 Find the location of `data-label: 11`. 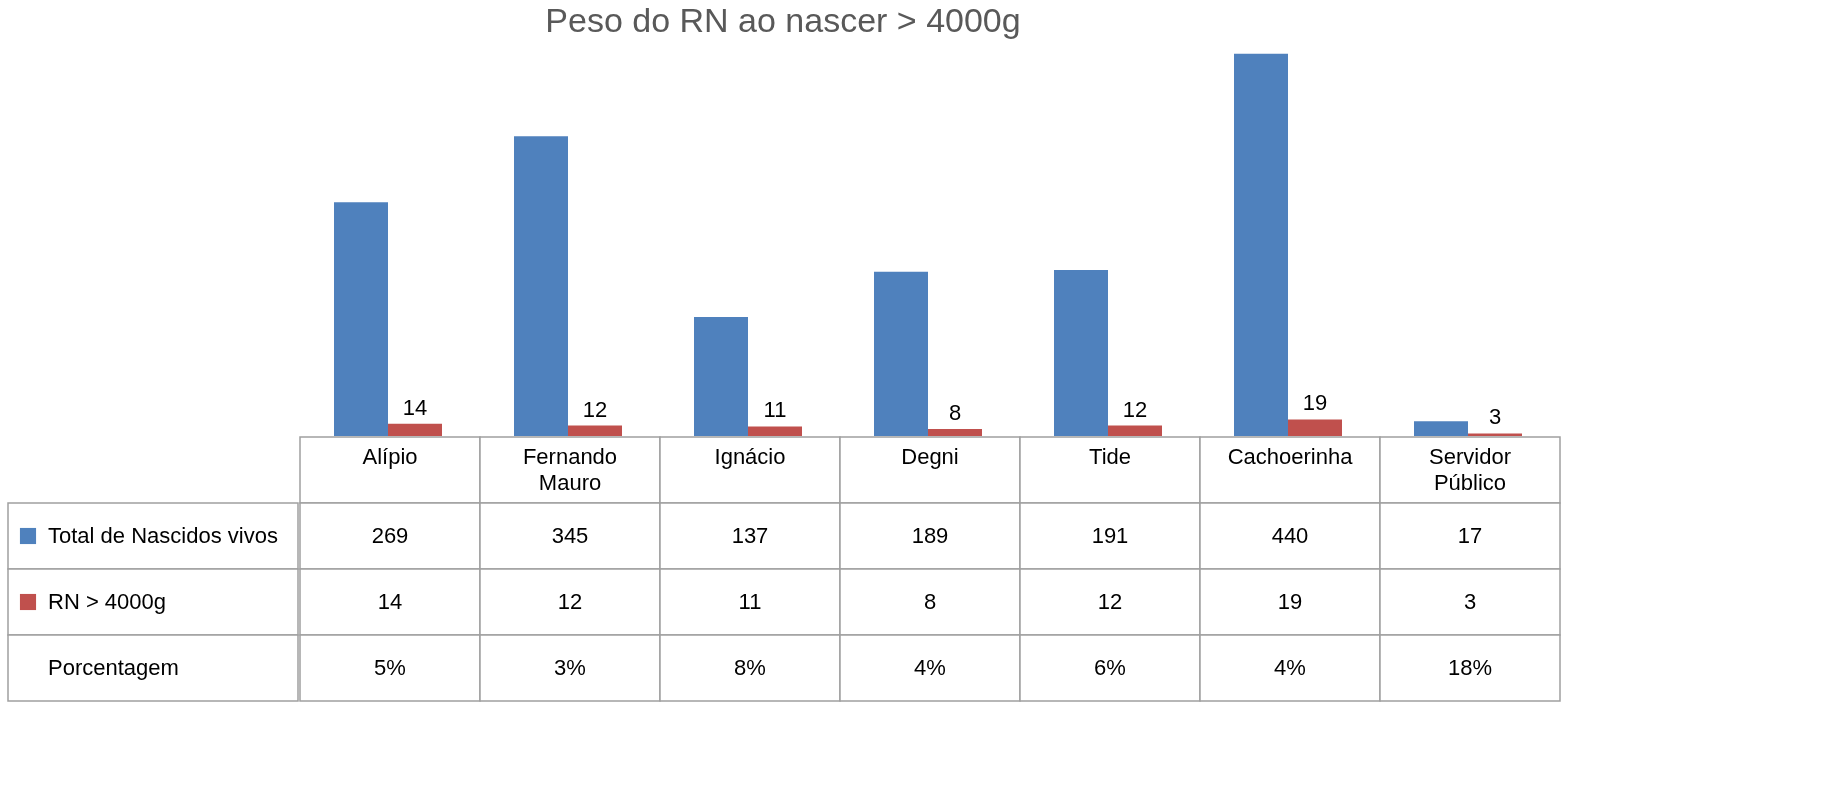

data-label: 11 is located at coordinates (750, 601).